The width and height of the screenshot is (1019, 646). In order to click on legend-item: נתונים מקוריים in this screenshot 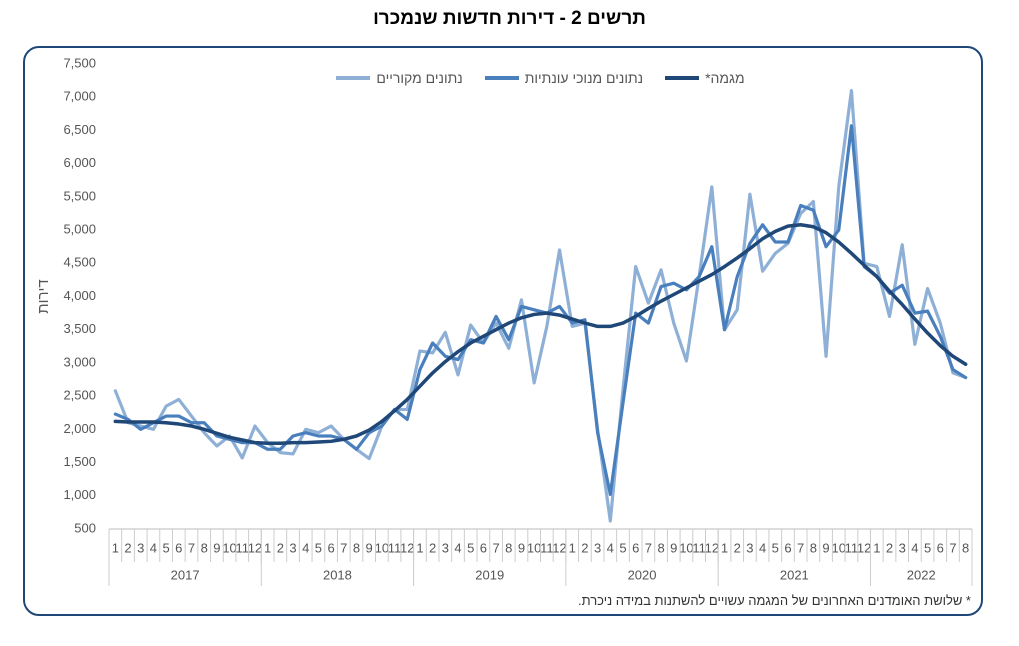, I will do `click(399, 78)`.